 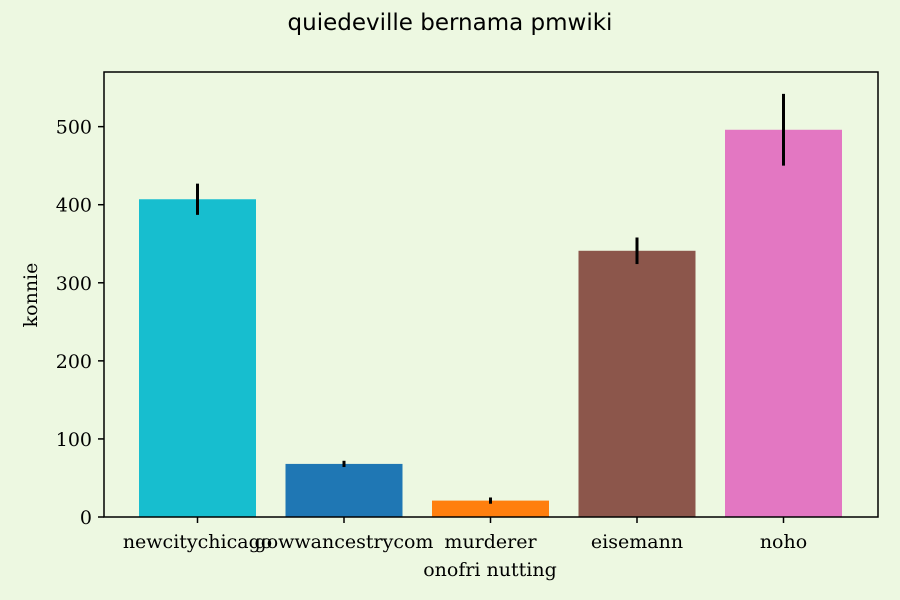 What do you see at coordinates (637, 542) in the screenshot?
I see `x-tick-label: eisemann` at bounding box center [637, 542].